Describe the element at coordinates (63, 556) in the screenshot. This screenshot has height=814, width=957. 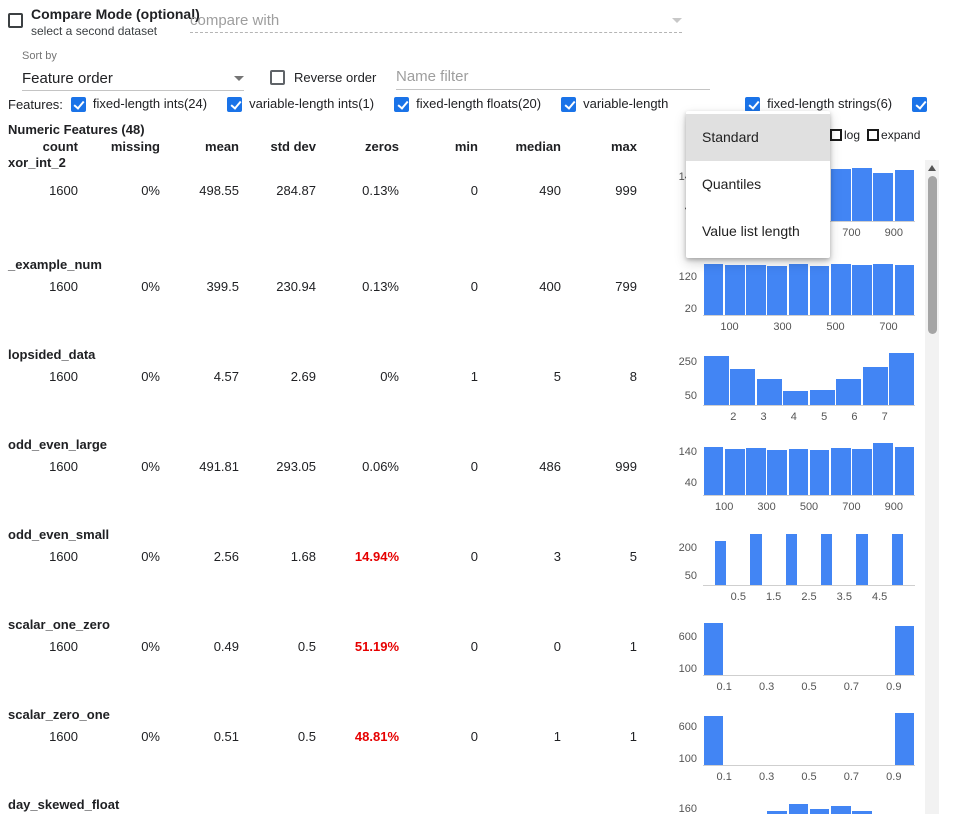
I see `stat-count: 1600` at that location.